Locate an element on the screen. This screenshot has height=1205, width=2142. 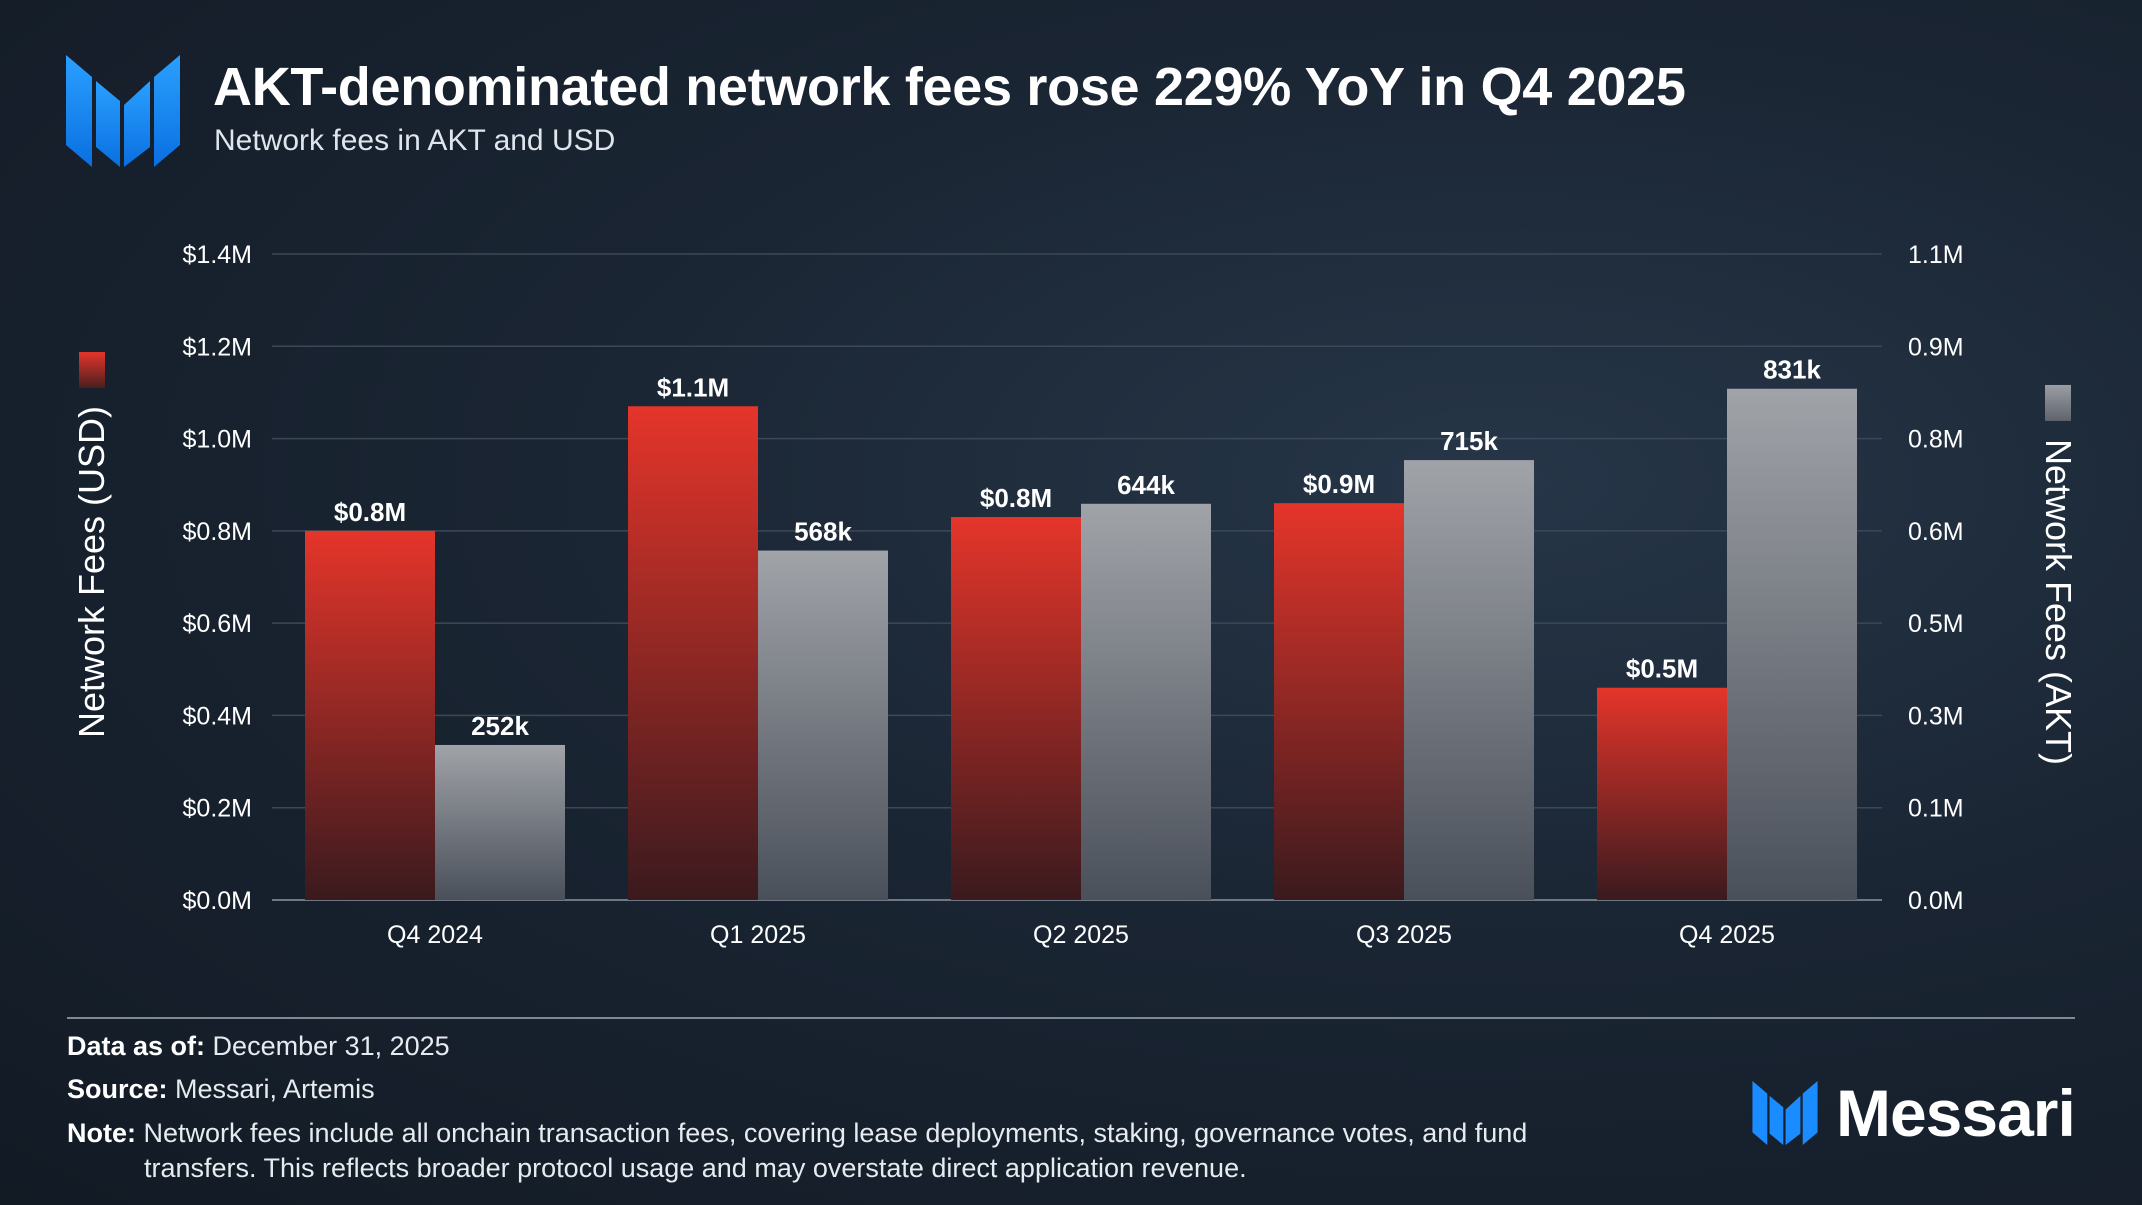
x-tick-label: Q1 2025 is located at coordinates (758, 935).